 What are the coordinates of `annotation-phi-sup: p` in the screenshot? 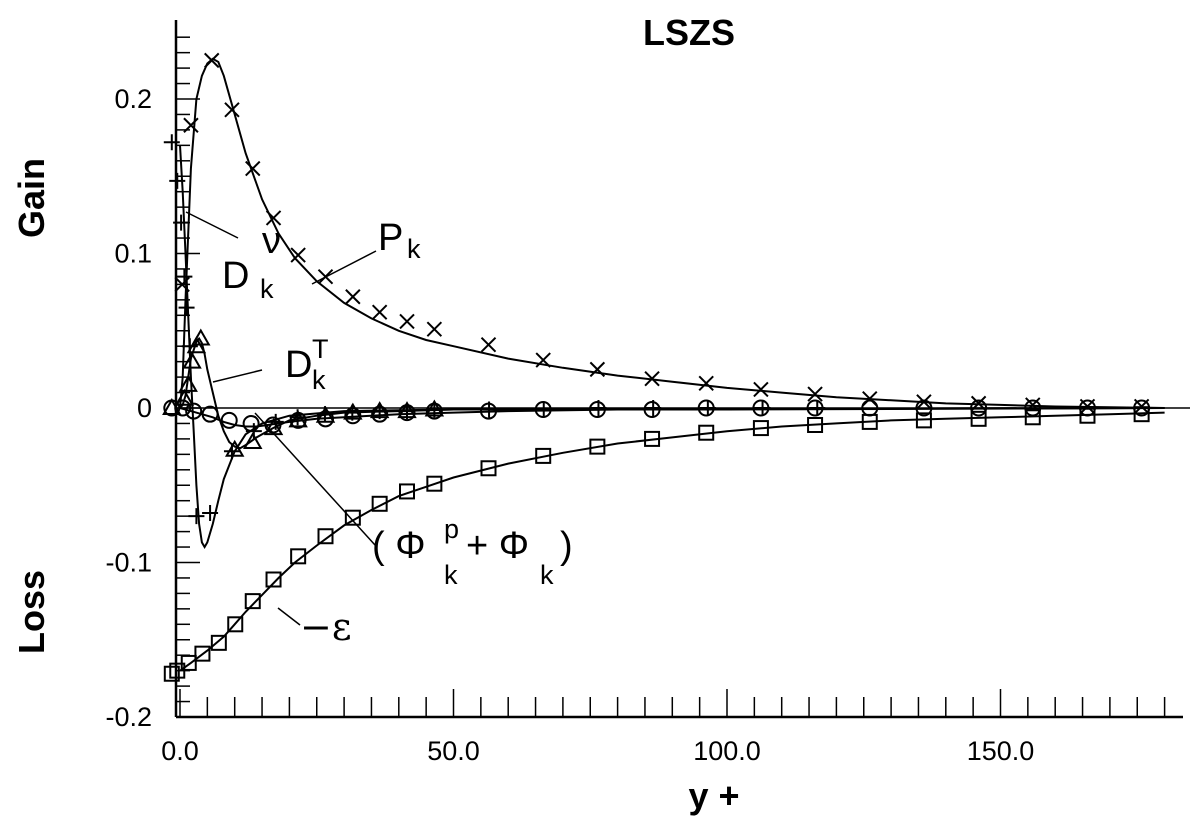 It's located at (451, 529).